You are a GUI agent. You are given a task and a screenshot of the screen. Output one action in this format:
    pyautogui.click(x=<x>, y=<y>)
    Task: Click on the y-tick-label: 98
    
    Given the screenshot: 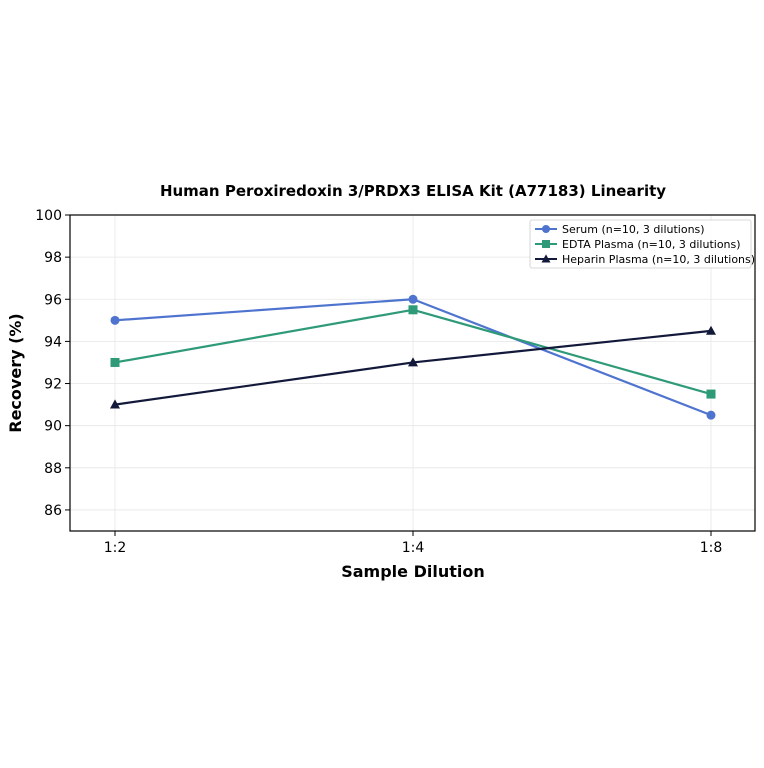 What is the action you would take?
    pyautogui.click(x=53, y=258)
    